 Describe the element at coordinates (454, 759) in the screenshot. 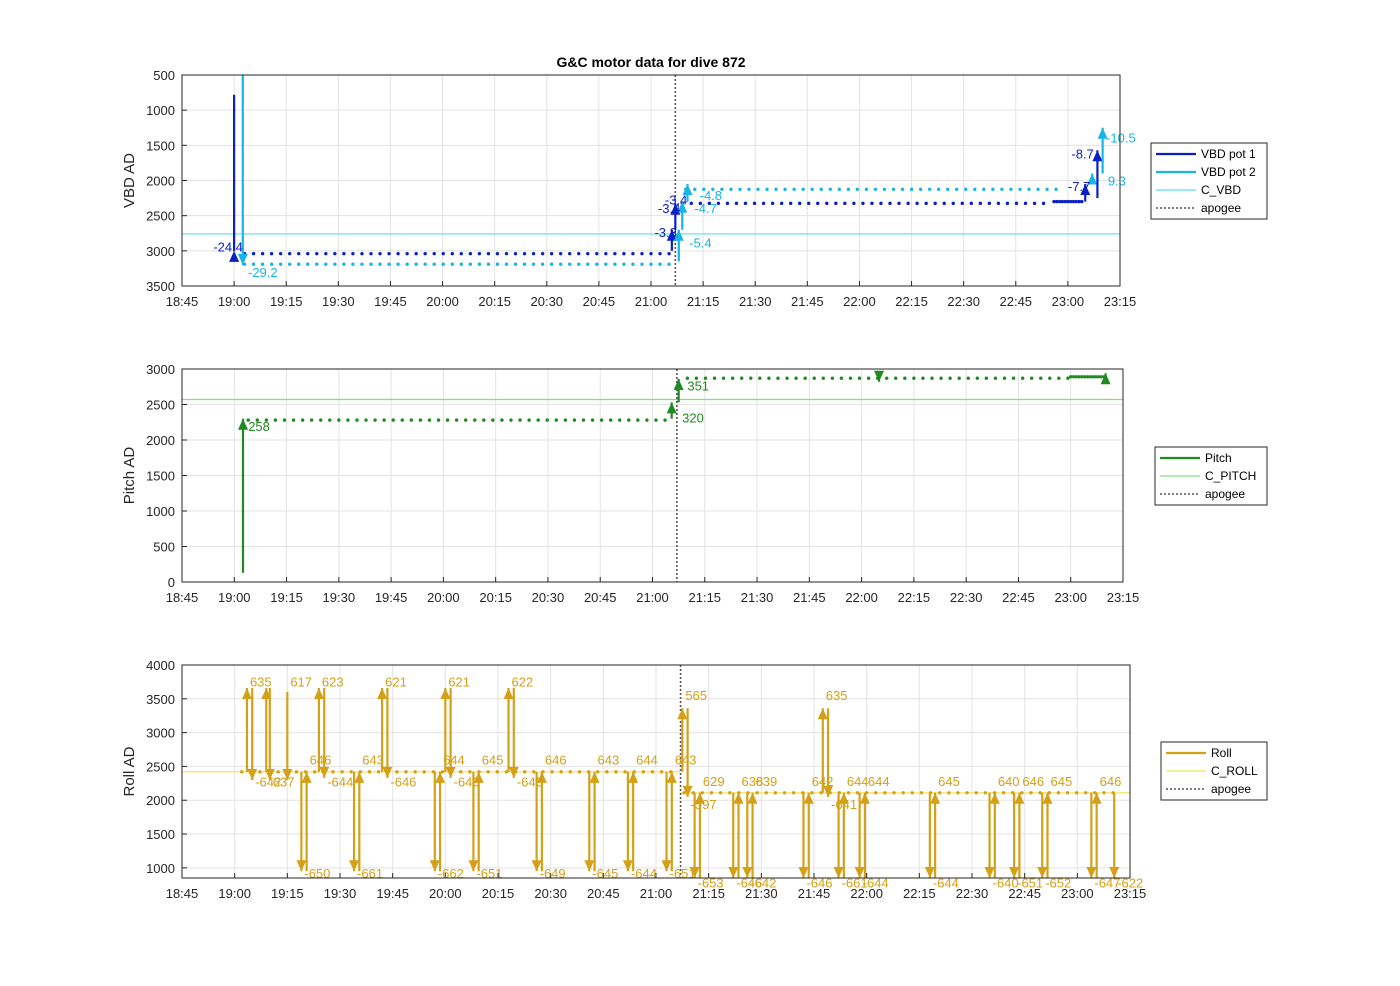

I see `roll-move-label: 644` at that location.